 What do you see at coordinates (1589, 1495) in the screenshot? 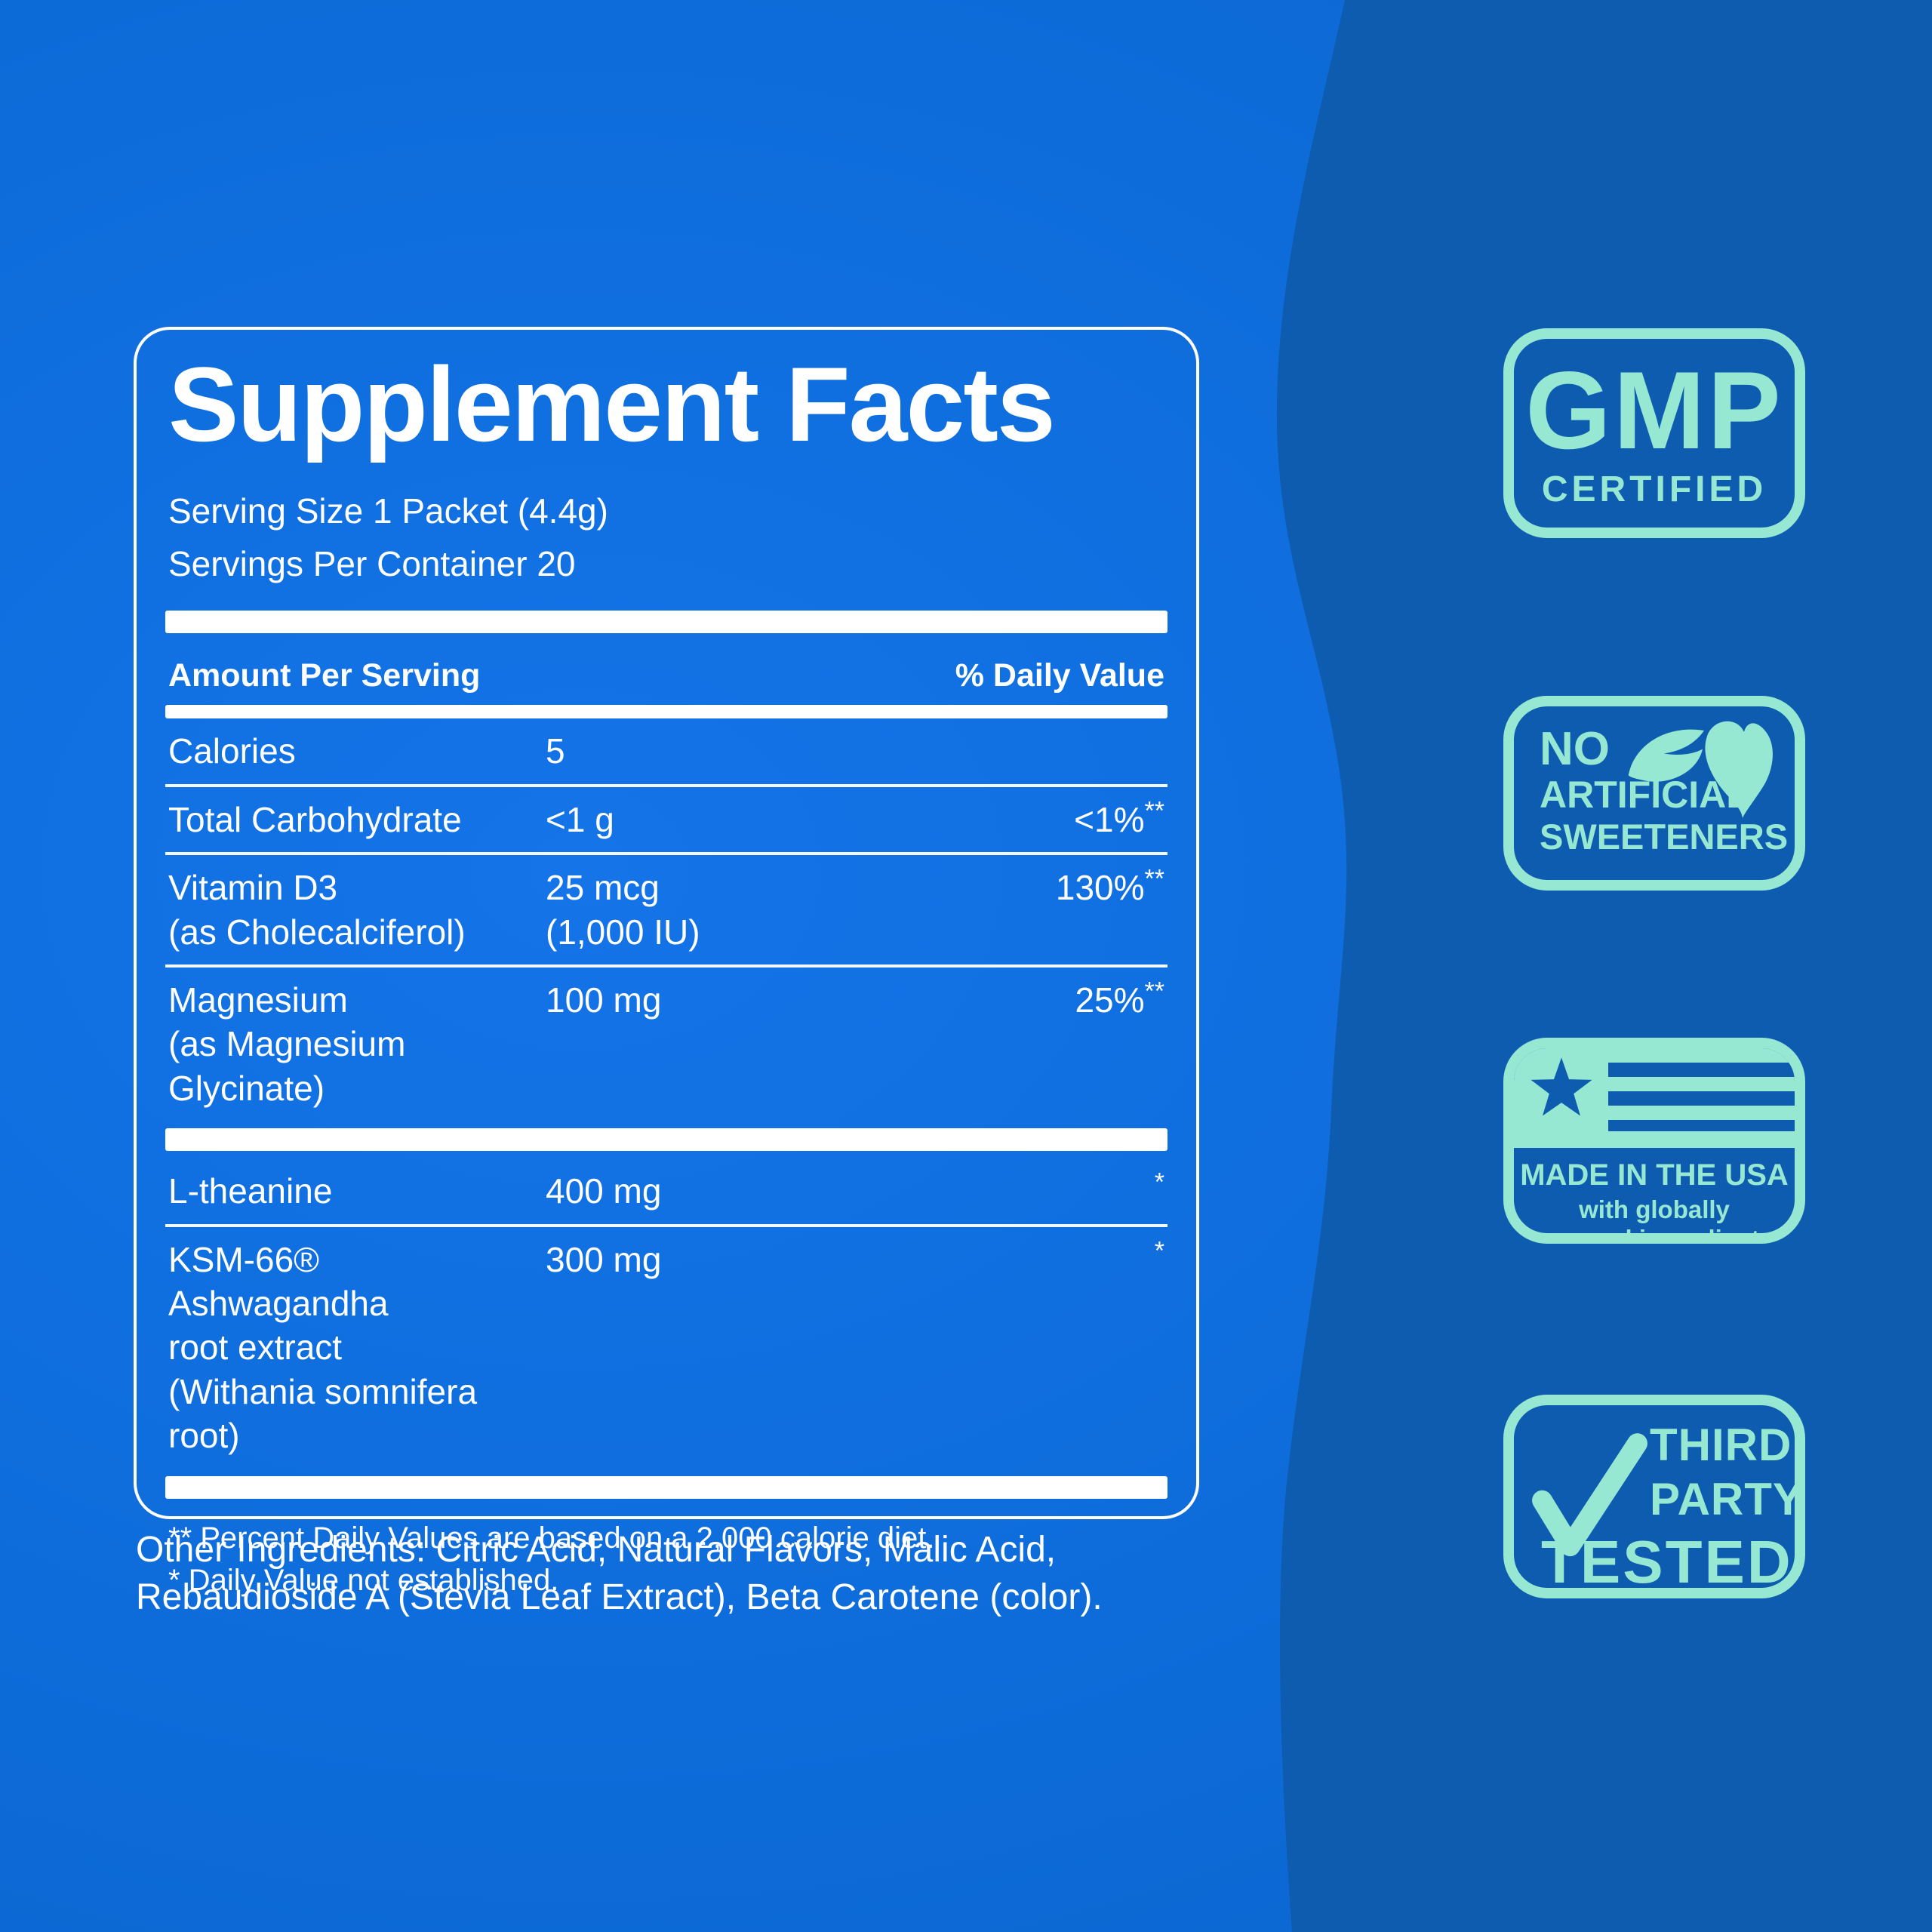
I see `checkmark-icon` at bounding box center [1589, 1495].